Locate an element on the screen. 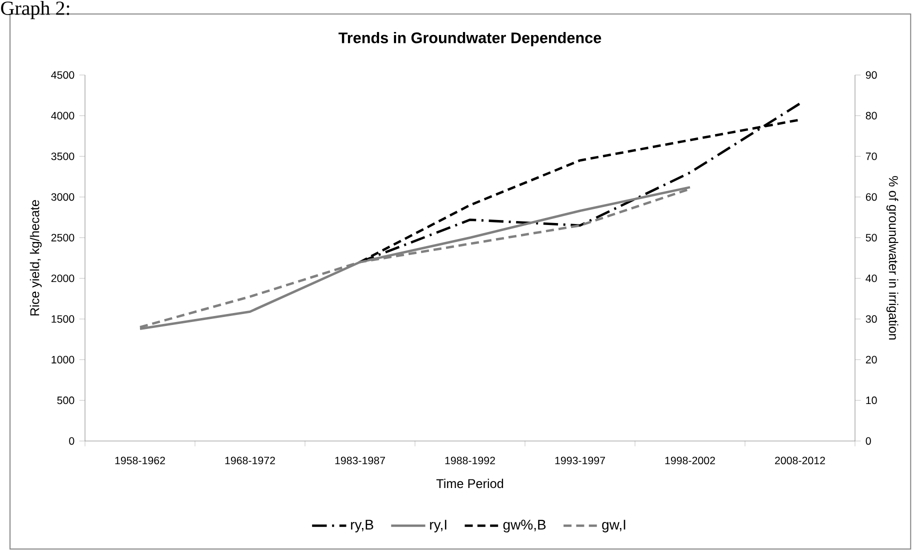 The width and height of the screenshot is (921, 550). y2-tick-label: 90 is located at coordinates (871, 75).